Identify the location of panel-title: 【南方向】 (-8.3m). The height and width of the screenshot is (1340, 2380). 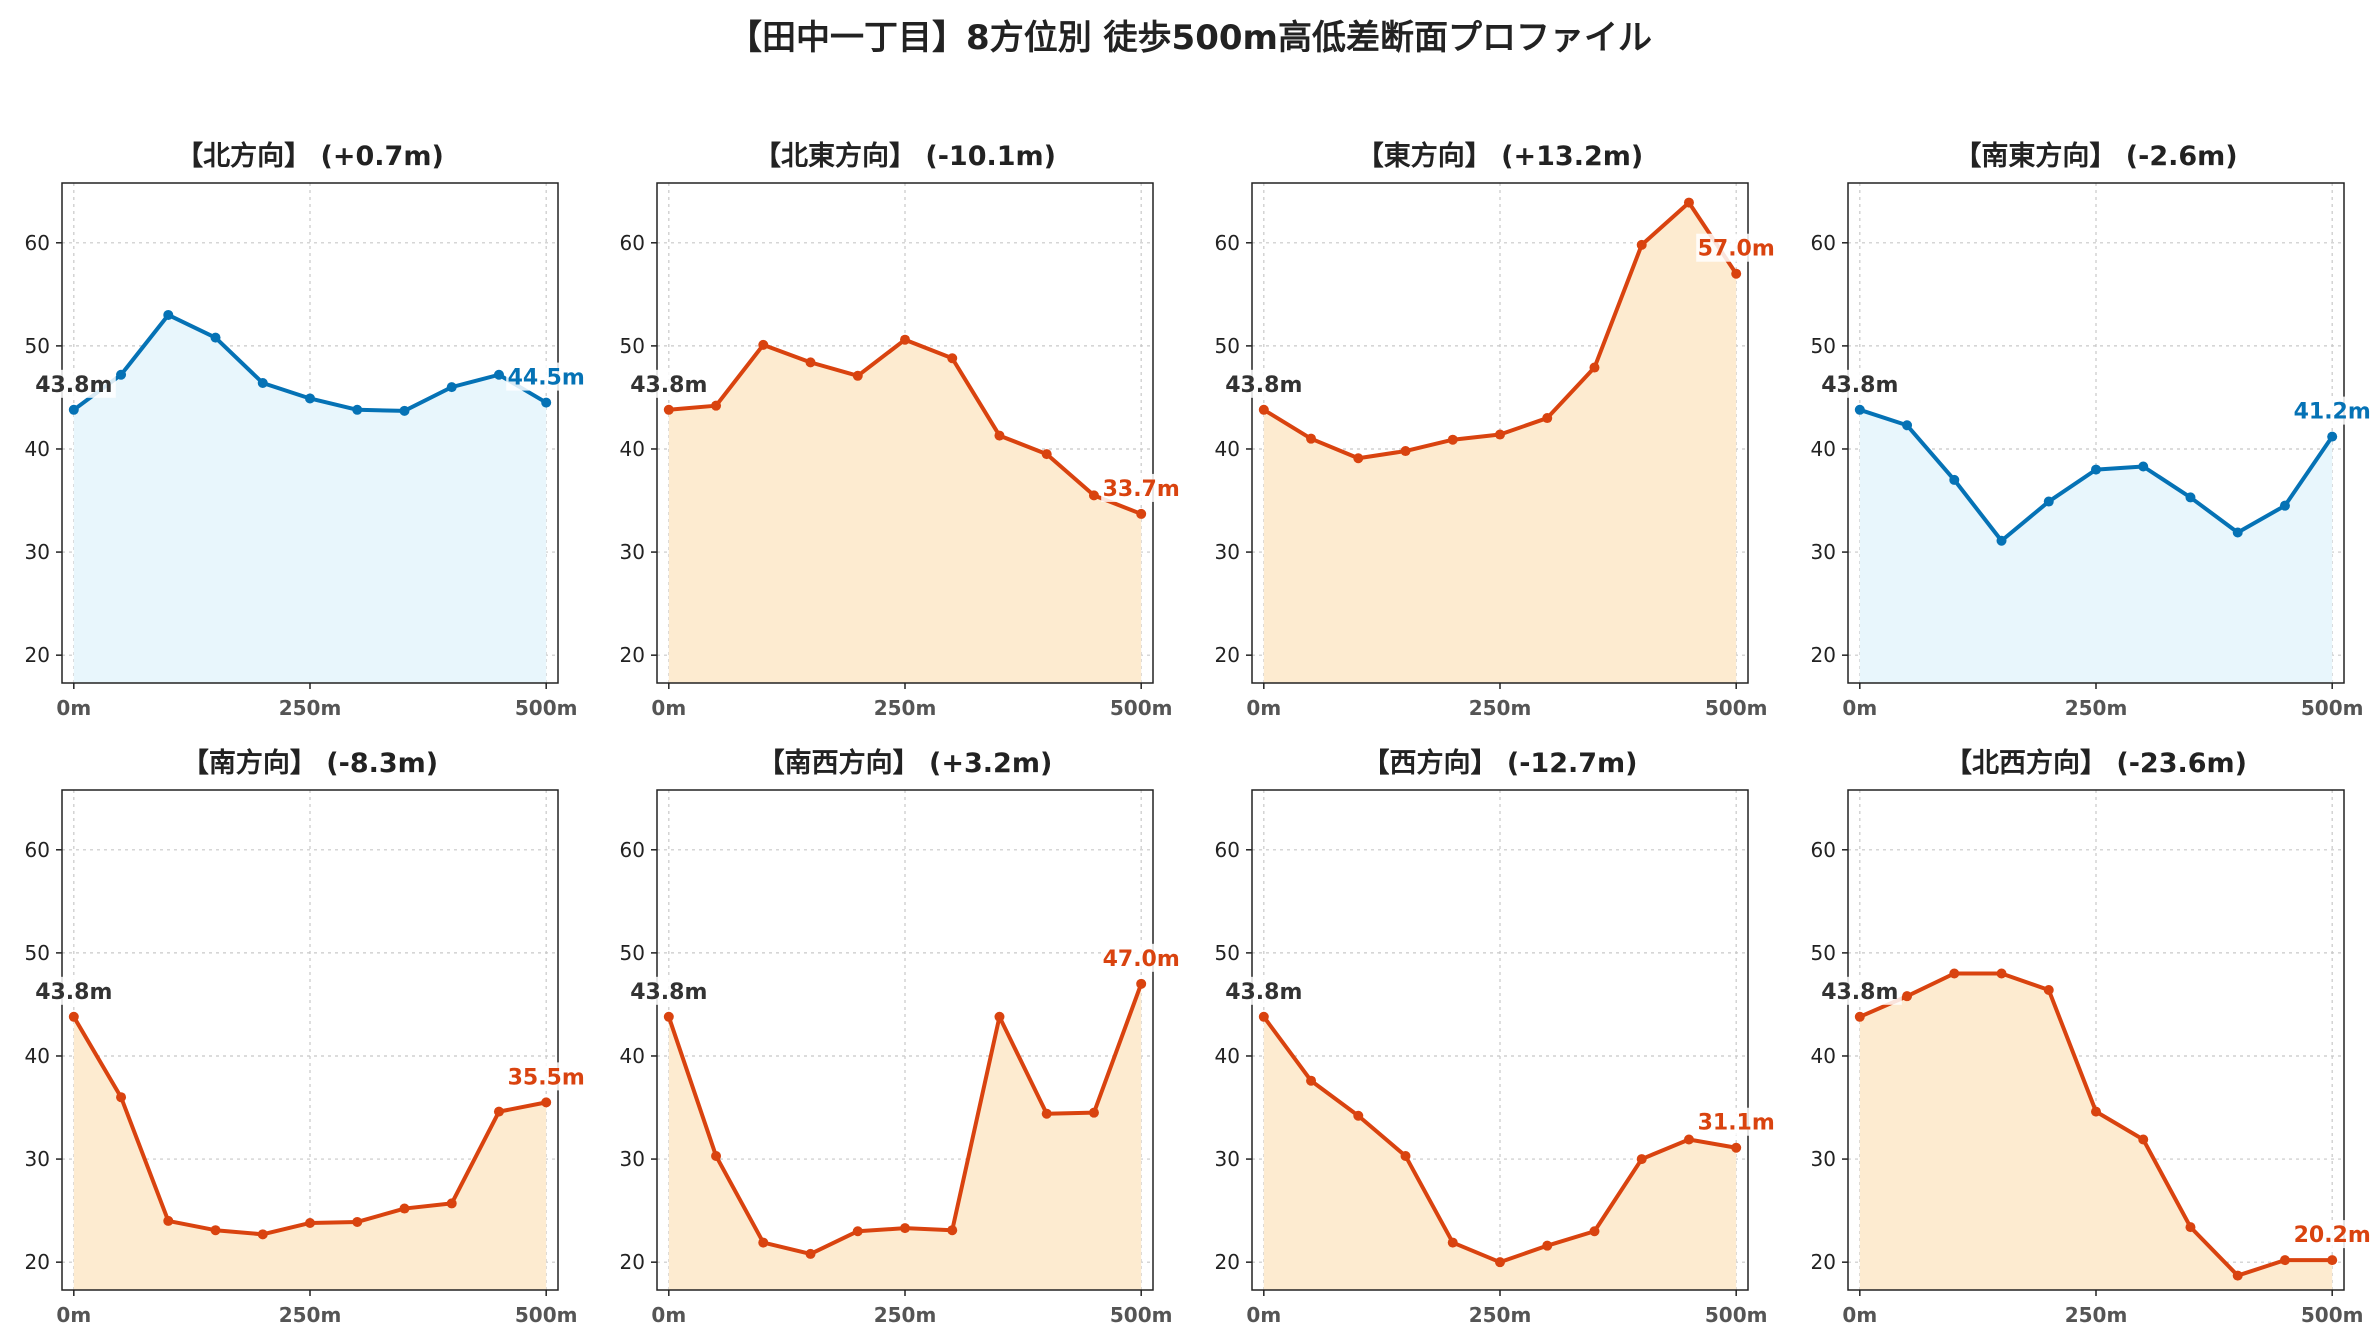
(310, 763).